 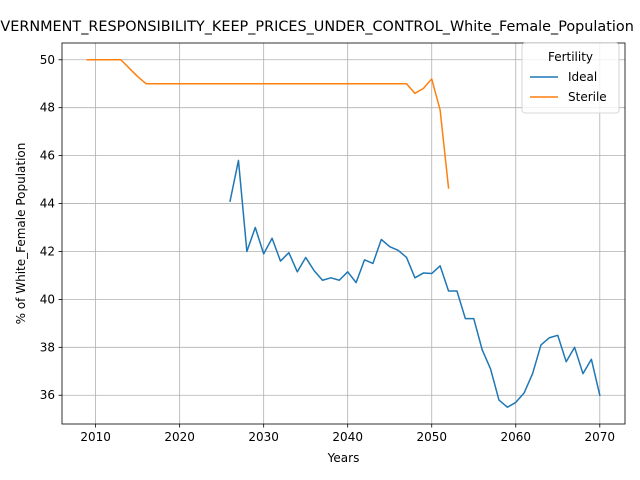 What do you see at coordinates (347, 437) in the screenshot?
I see `x-tick-label: 2040` at bounding box center [347, 437].